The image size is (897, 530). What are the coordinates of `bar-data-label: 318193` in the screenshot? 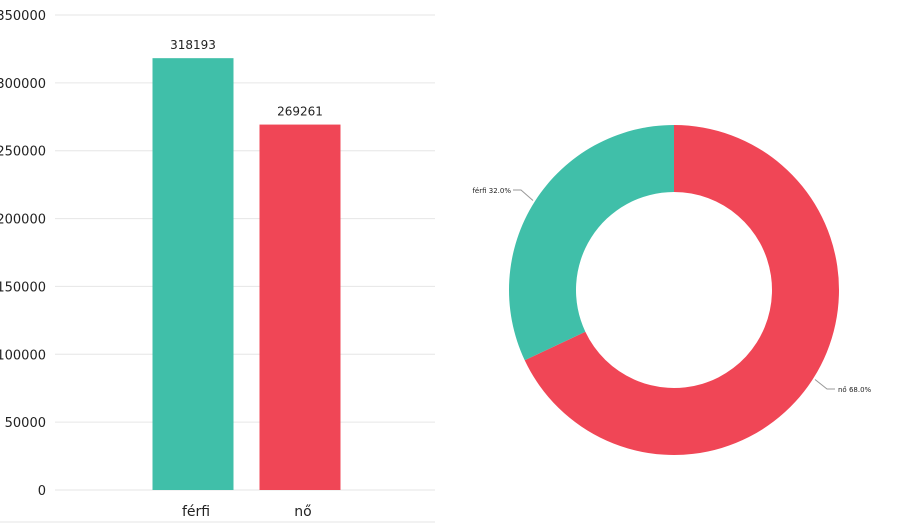 It's located at (193, 45).